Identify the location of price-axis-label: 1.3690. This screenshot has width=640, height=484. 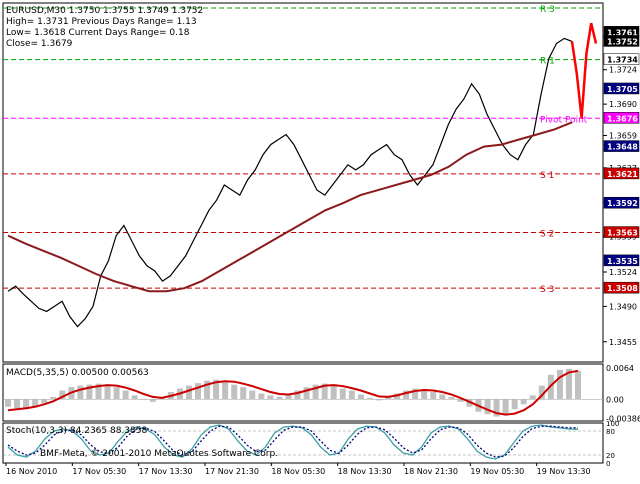
(623, 104).